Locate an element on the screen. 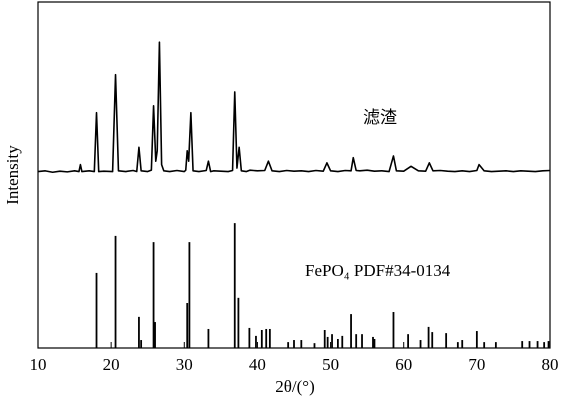 This screenshot has height=406, width=564. x-tick-label: 50 is located at coordinates (330, 364).